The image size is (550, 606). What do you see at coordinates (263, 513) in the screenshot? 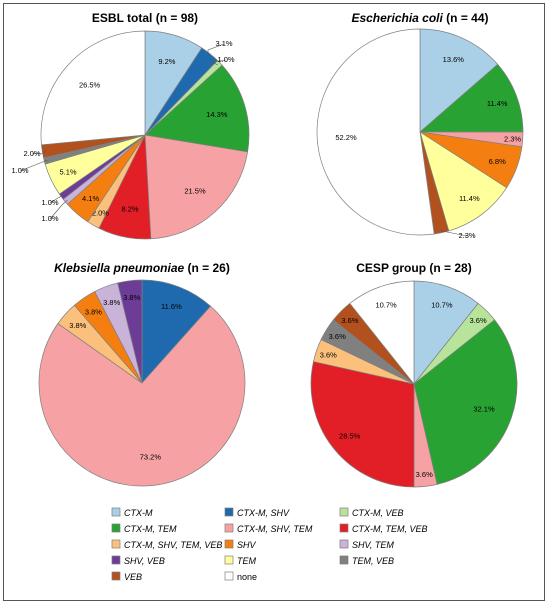
I see `legend-item-label: CTX-M, SHV` at bounding box center [263, 513].